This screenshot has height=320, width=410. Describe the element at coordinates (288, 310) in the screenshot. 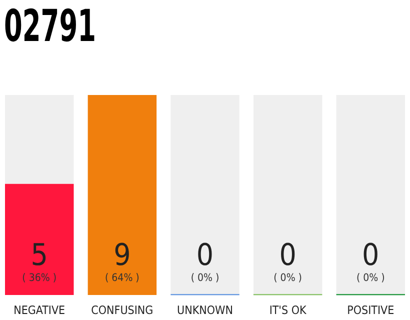

I see `x-tick-label: IT'S OK` at that location.